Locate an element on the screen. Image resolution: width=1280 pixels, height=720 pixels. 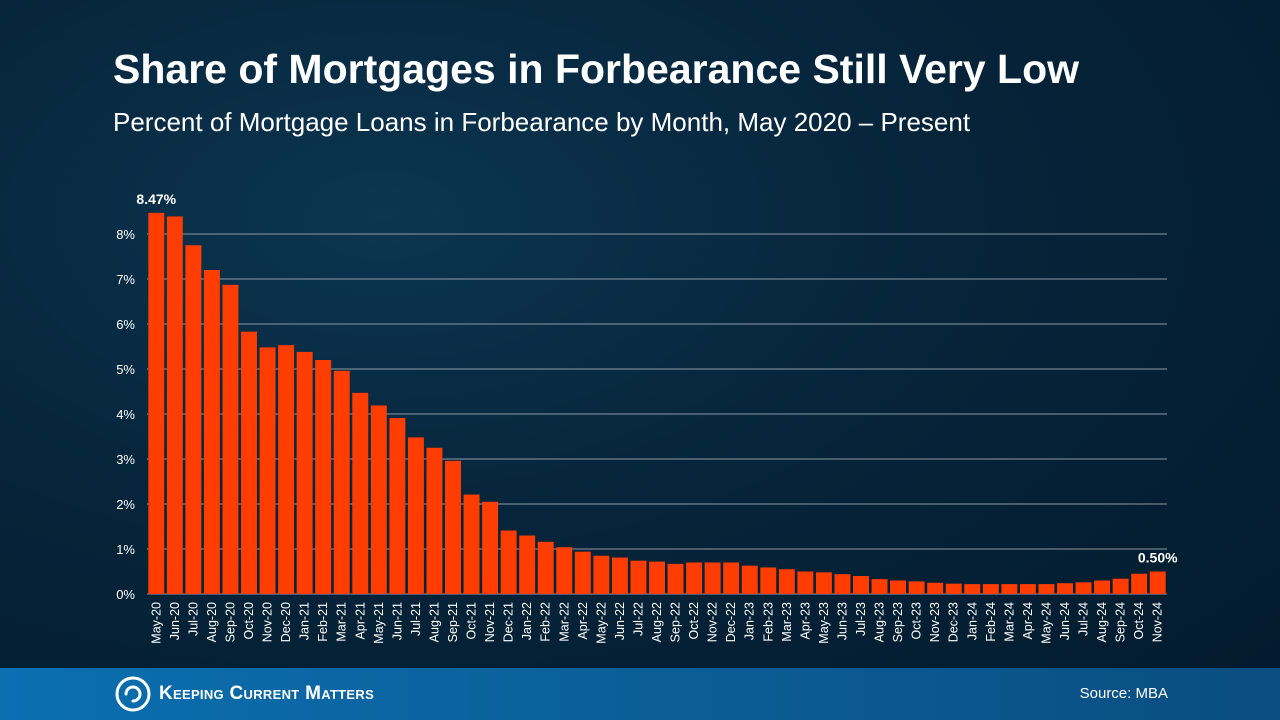
source-note: Source: MBA is located at coordinates (1123, 693).